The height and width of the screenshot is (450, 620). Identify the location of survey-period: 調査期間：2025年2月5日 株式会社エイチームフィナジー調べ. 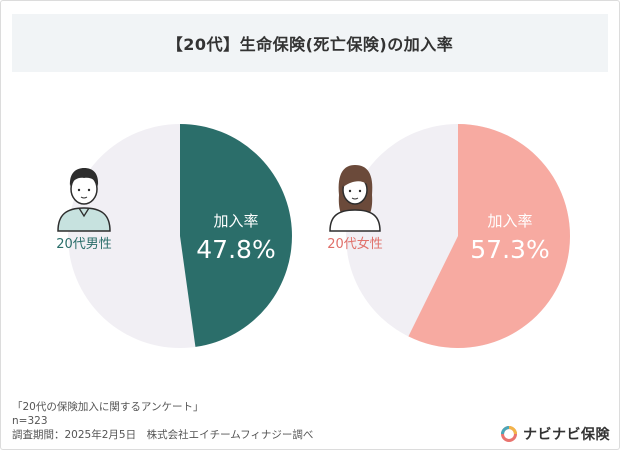
(163, 435).